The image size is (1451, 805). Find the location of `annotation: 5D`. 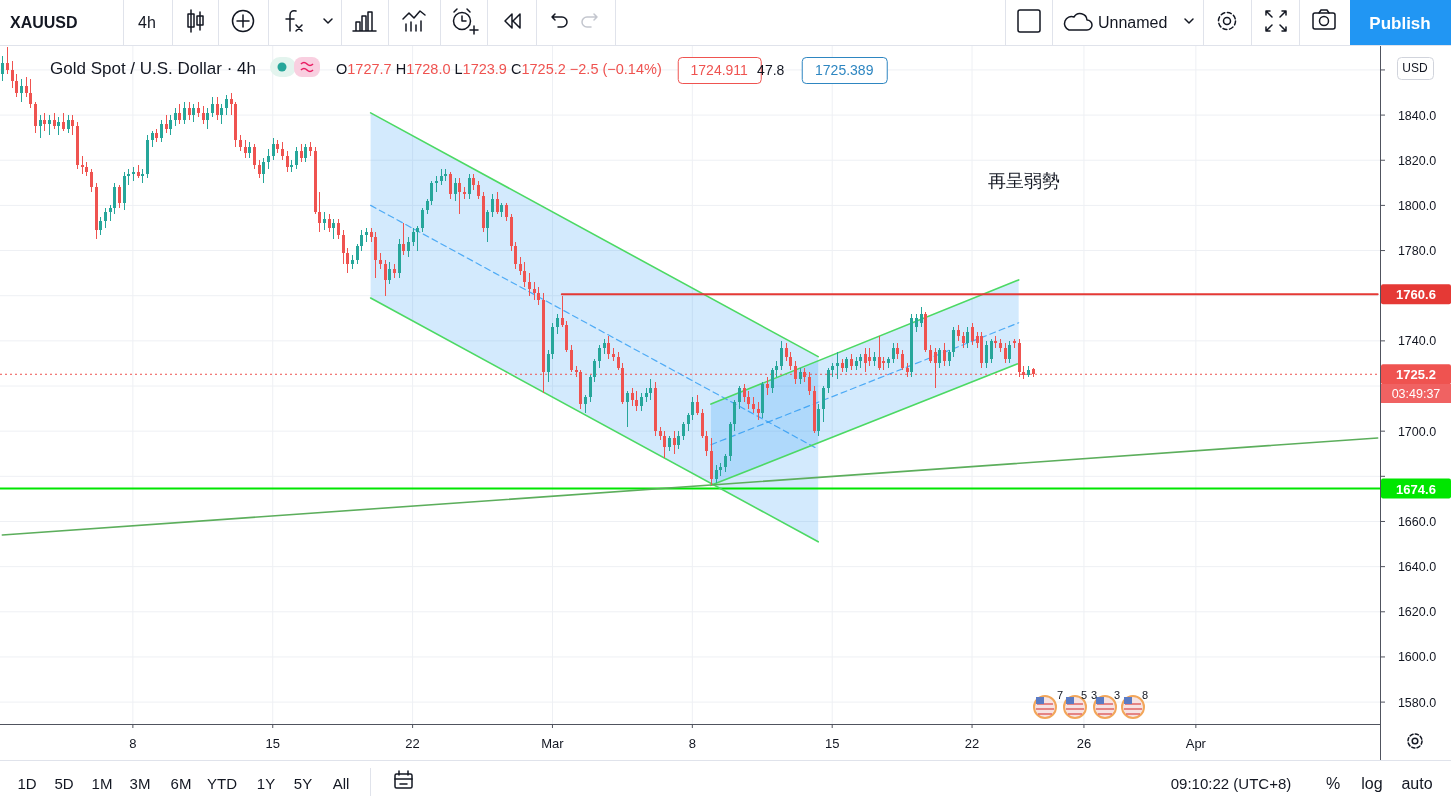

annotation: 5D is located at coordinates (64, 783).